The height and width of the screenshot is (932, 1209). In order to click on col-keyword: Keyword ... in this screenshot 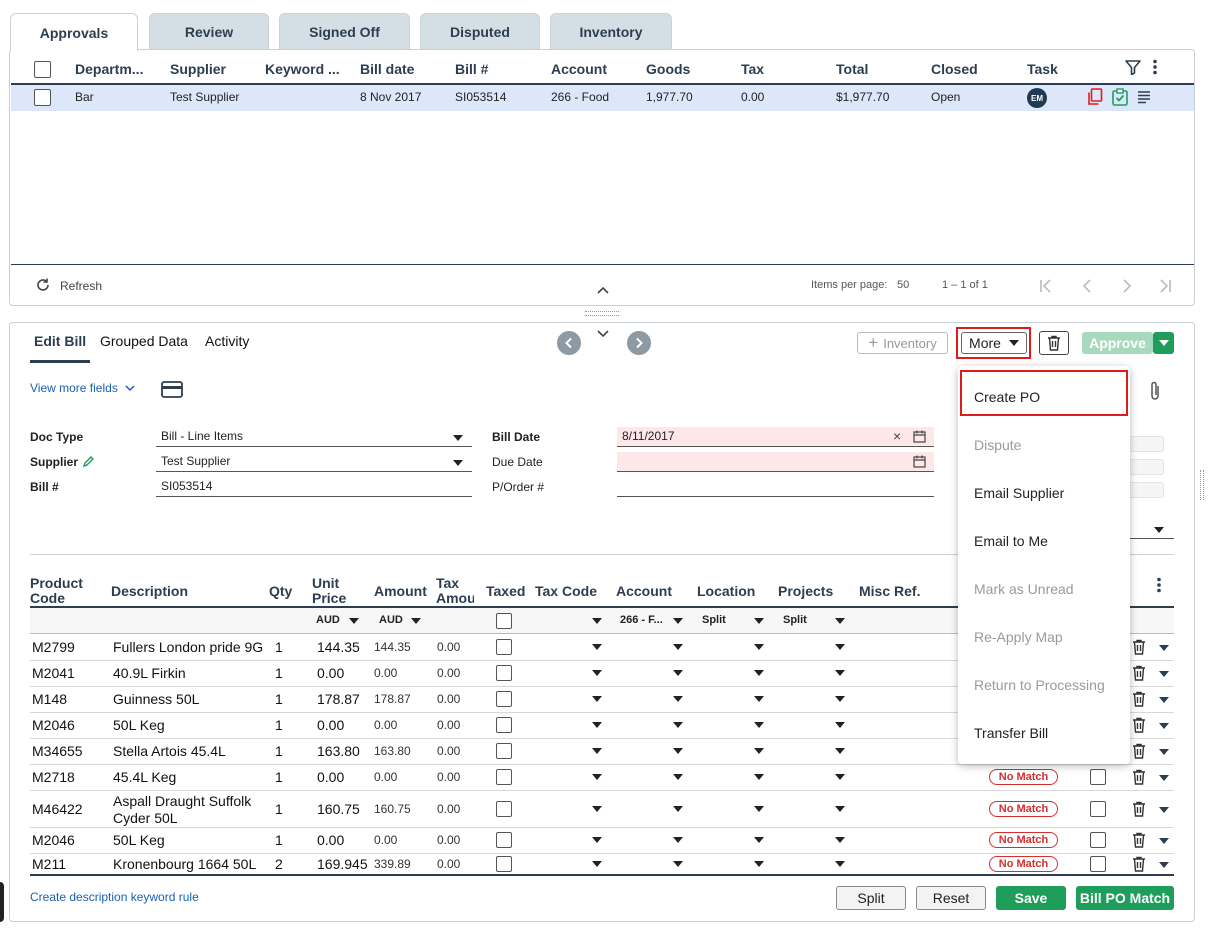, I will do `click(302, 69)`.